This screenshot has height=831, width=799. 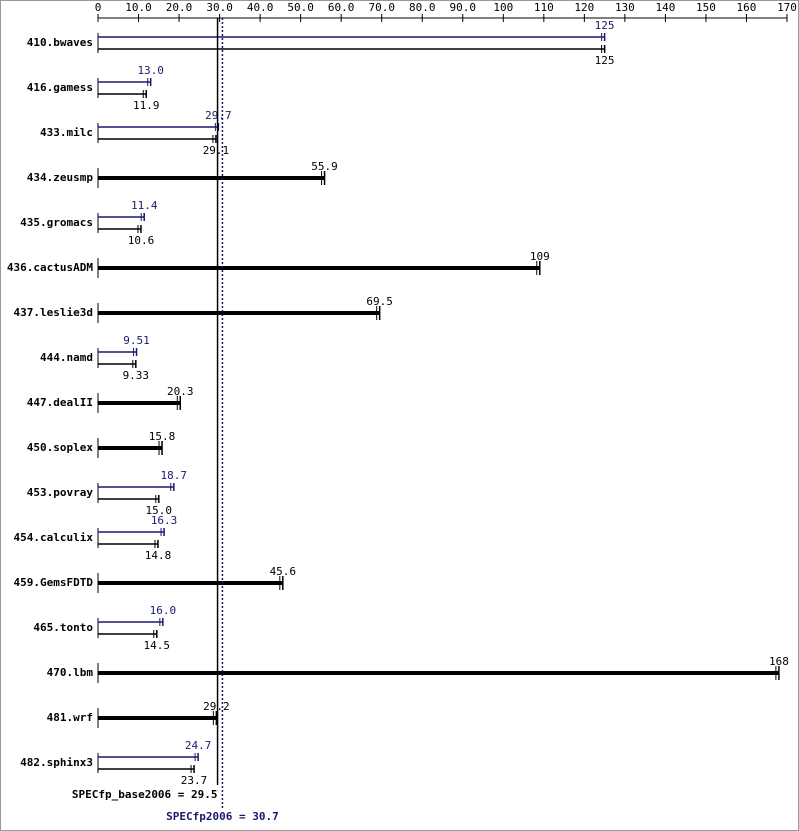 What do you see at coordinates (60, 177) in the screenshot?
I see `category-label: 434.zeusmp` at bounding box center [60, 177].